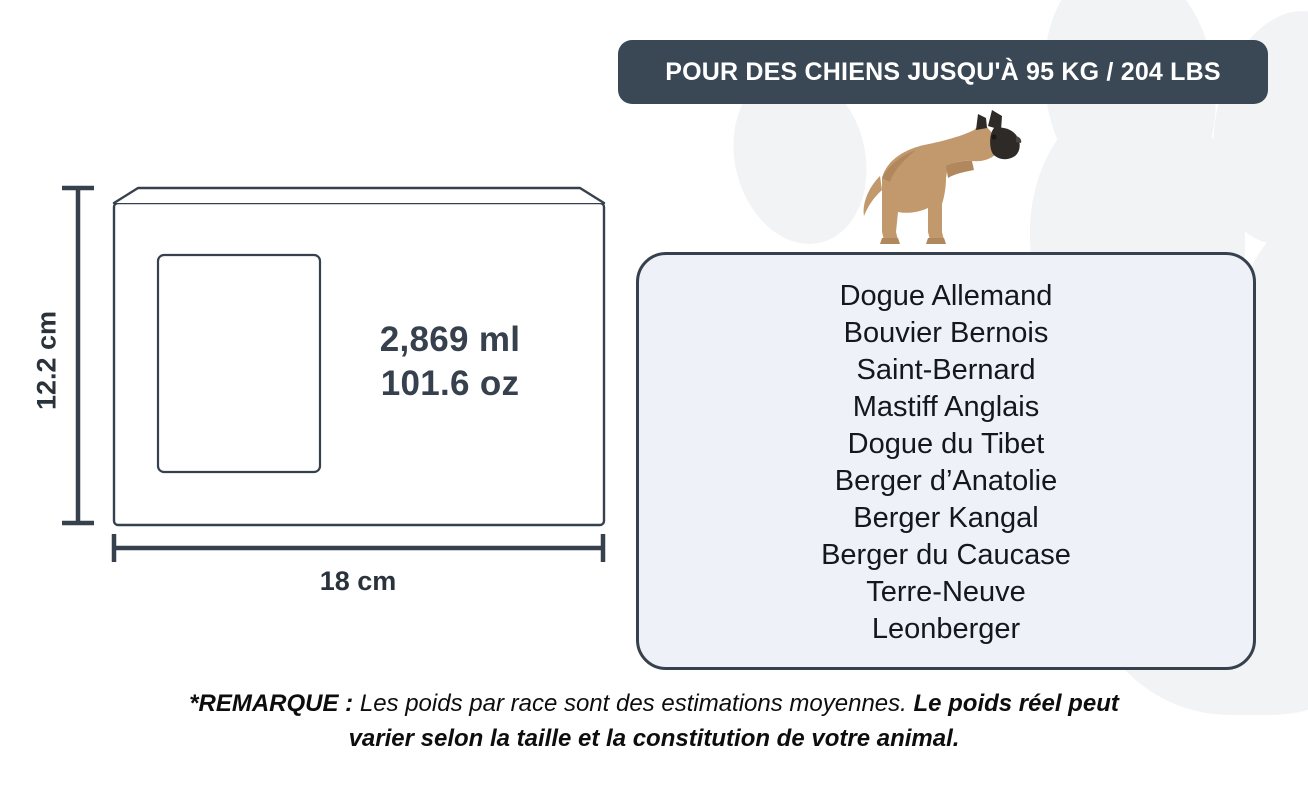 This screenshot has width=1308, height=788. Describe the element at coordinates (940, 183) in the screenshot. I see `dog-body` at that location.